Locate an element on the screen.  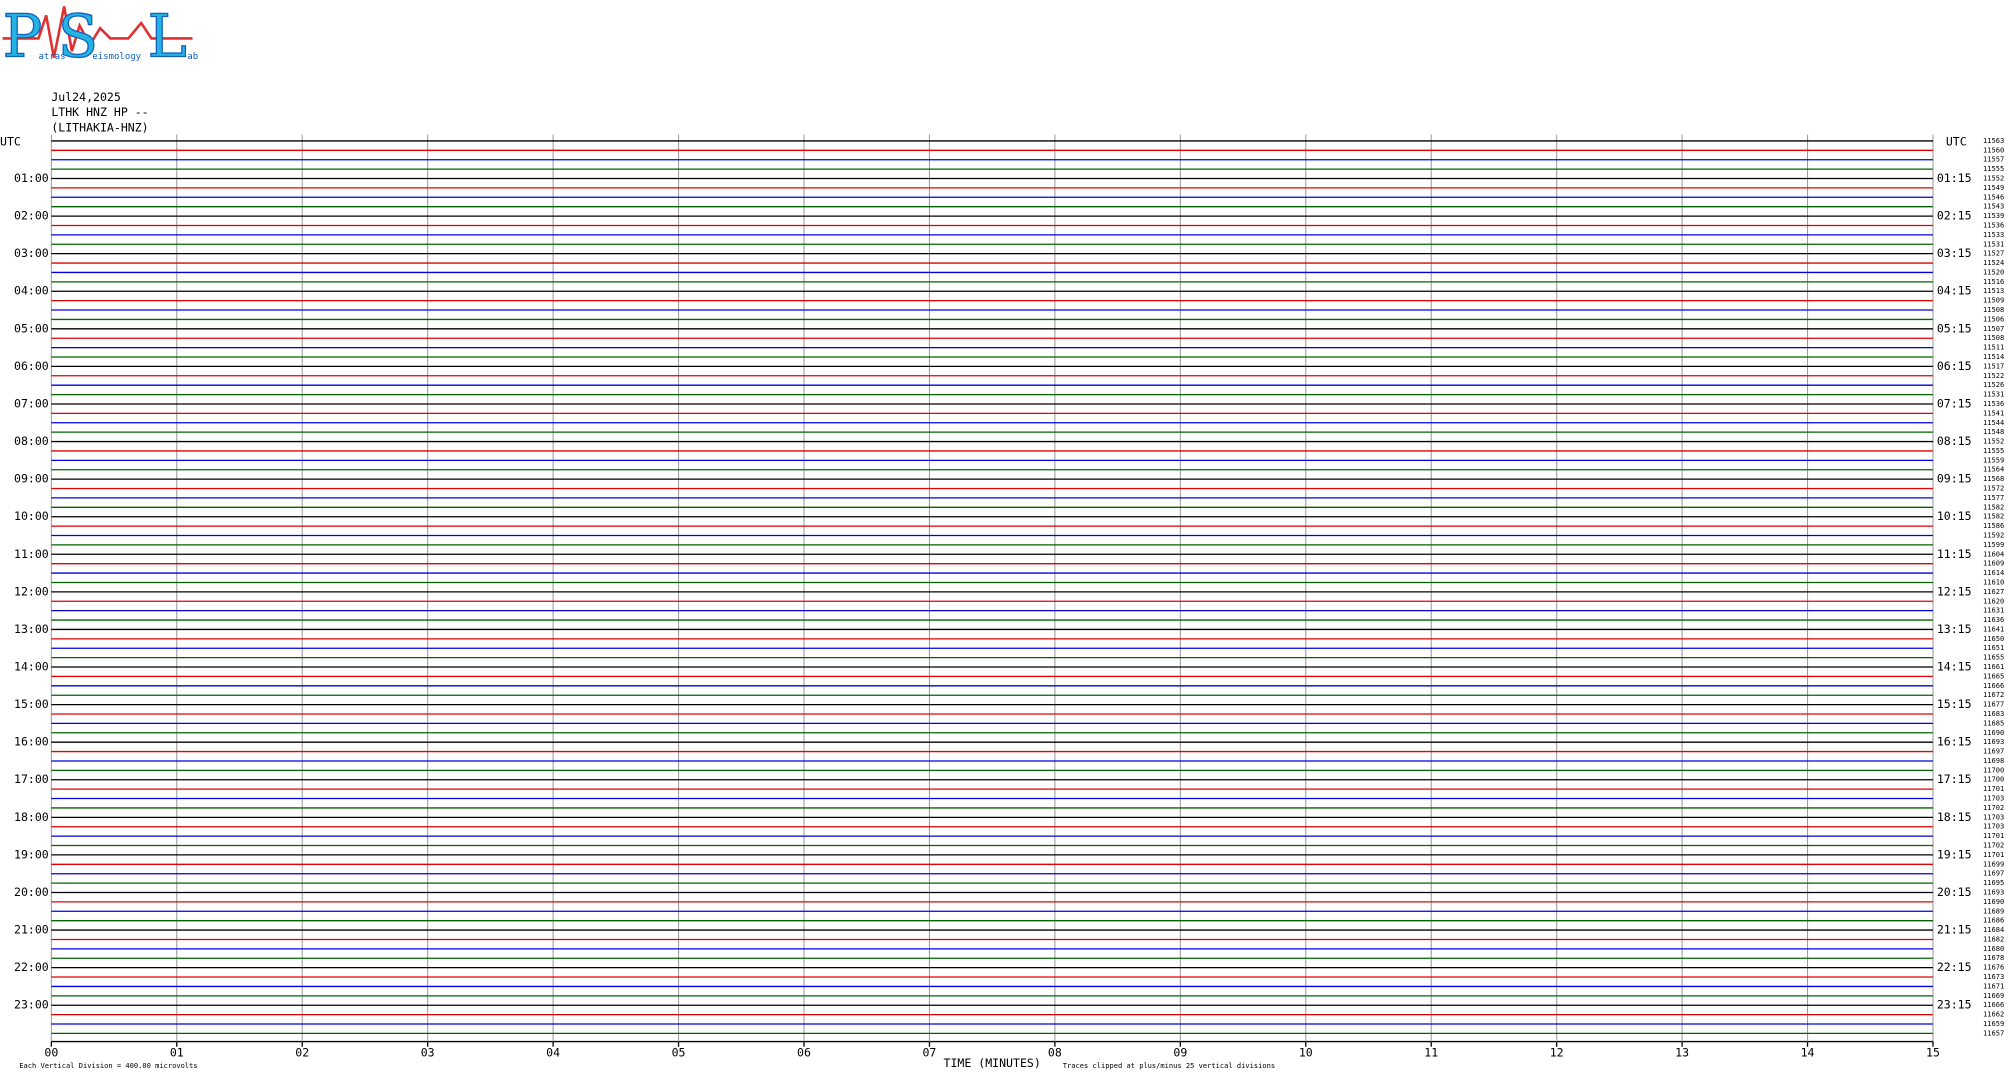
right-hour-label: 14:15 is located at coordinates (1954, 667).